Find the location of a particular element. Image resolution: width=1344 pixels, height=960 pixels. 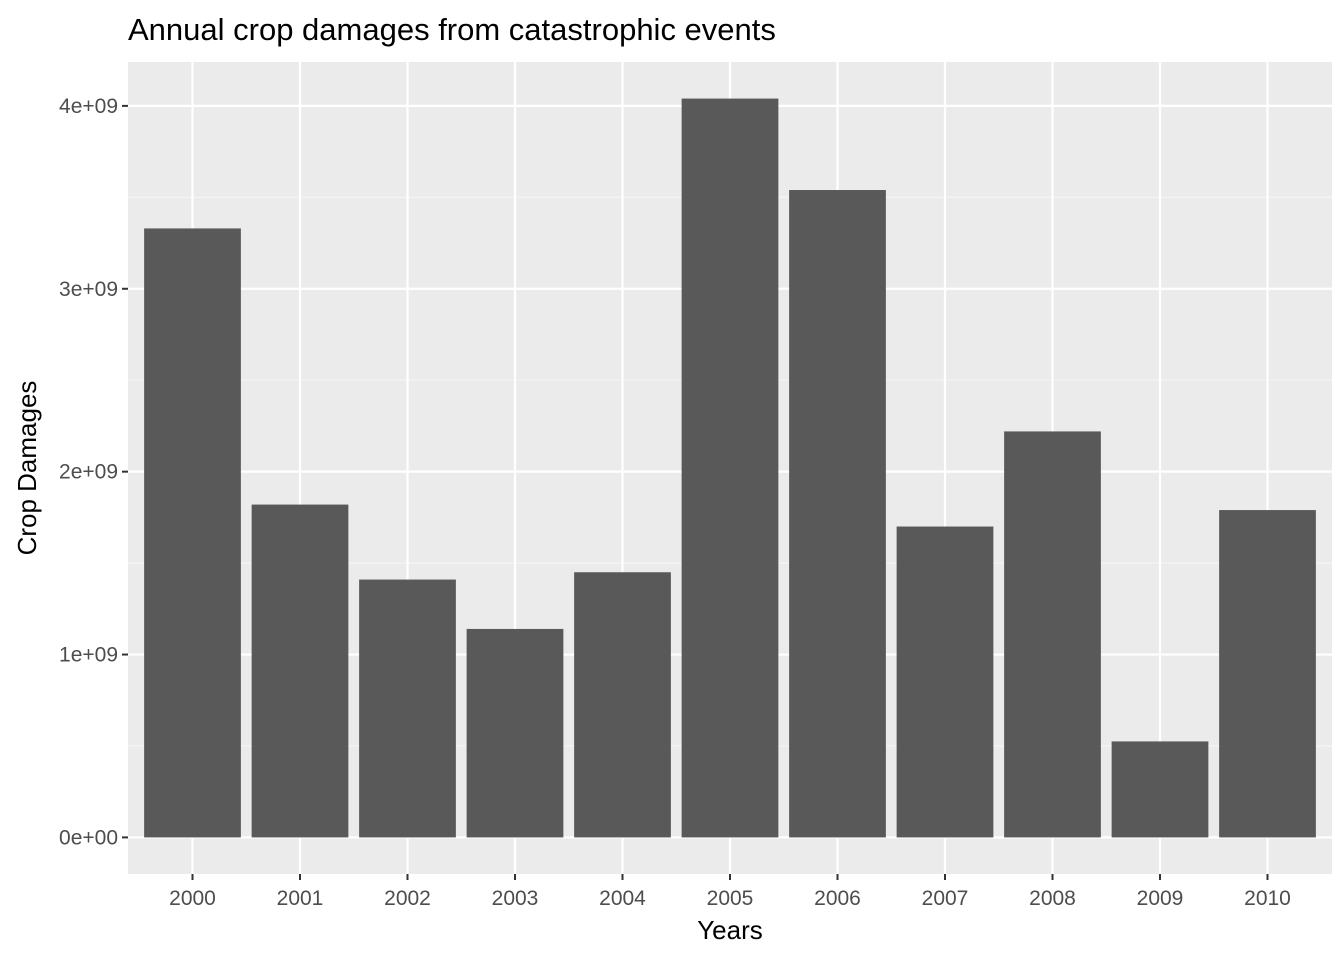

bar-2007 is located at coordinates (945, 682).